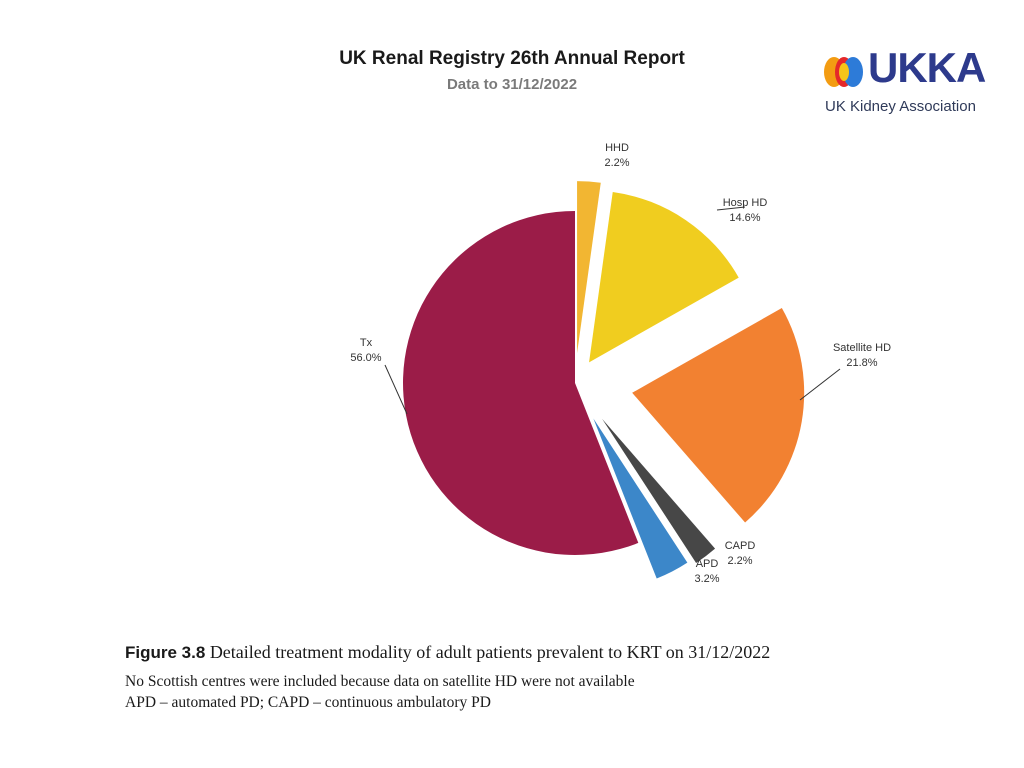 The image size is (1024, 768). I want to click on slice-label-hosp-hd: Hosp HD 14.6%, so click(745, 210).